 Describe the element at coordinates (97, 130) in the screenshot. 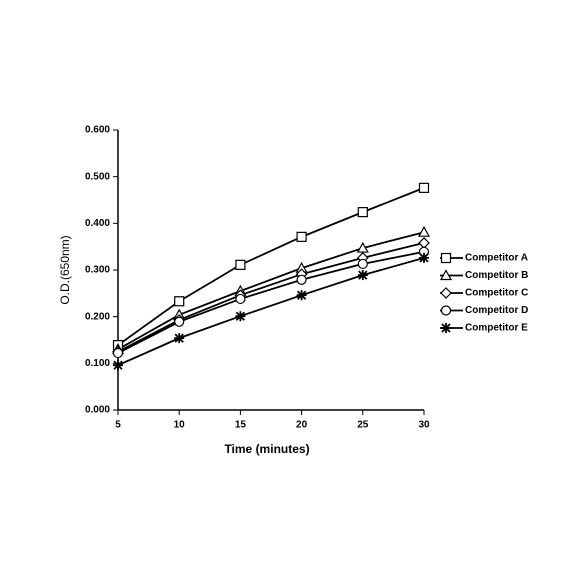

I see `y-tick-label: 0.600` at that location.